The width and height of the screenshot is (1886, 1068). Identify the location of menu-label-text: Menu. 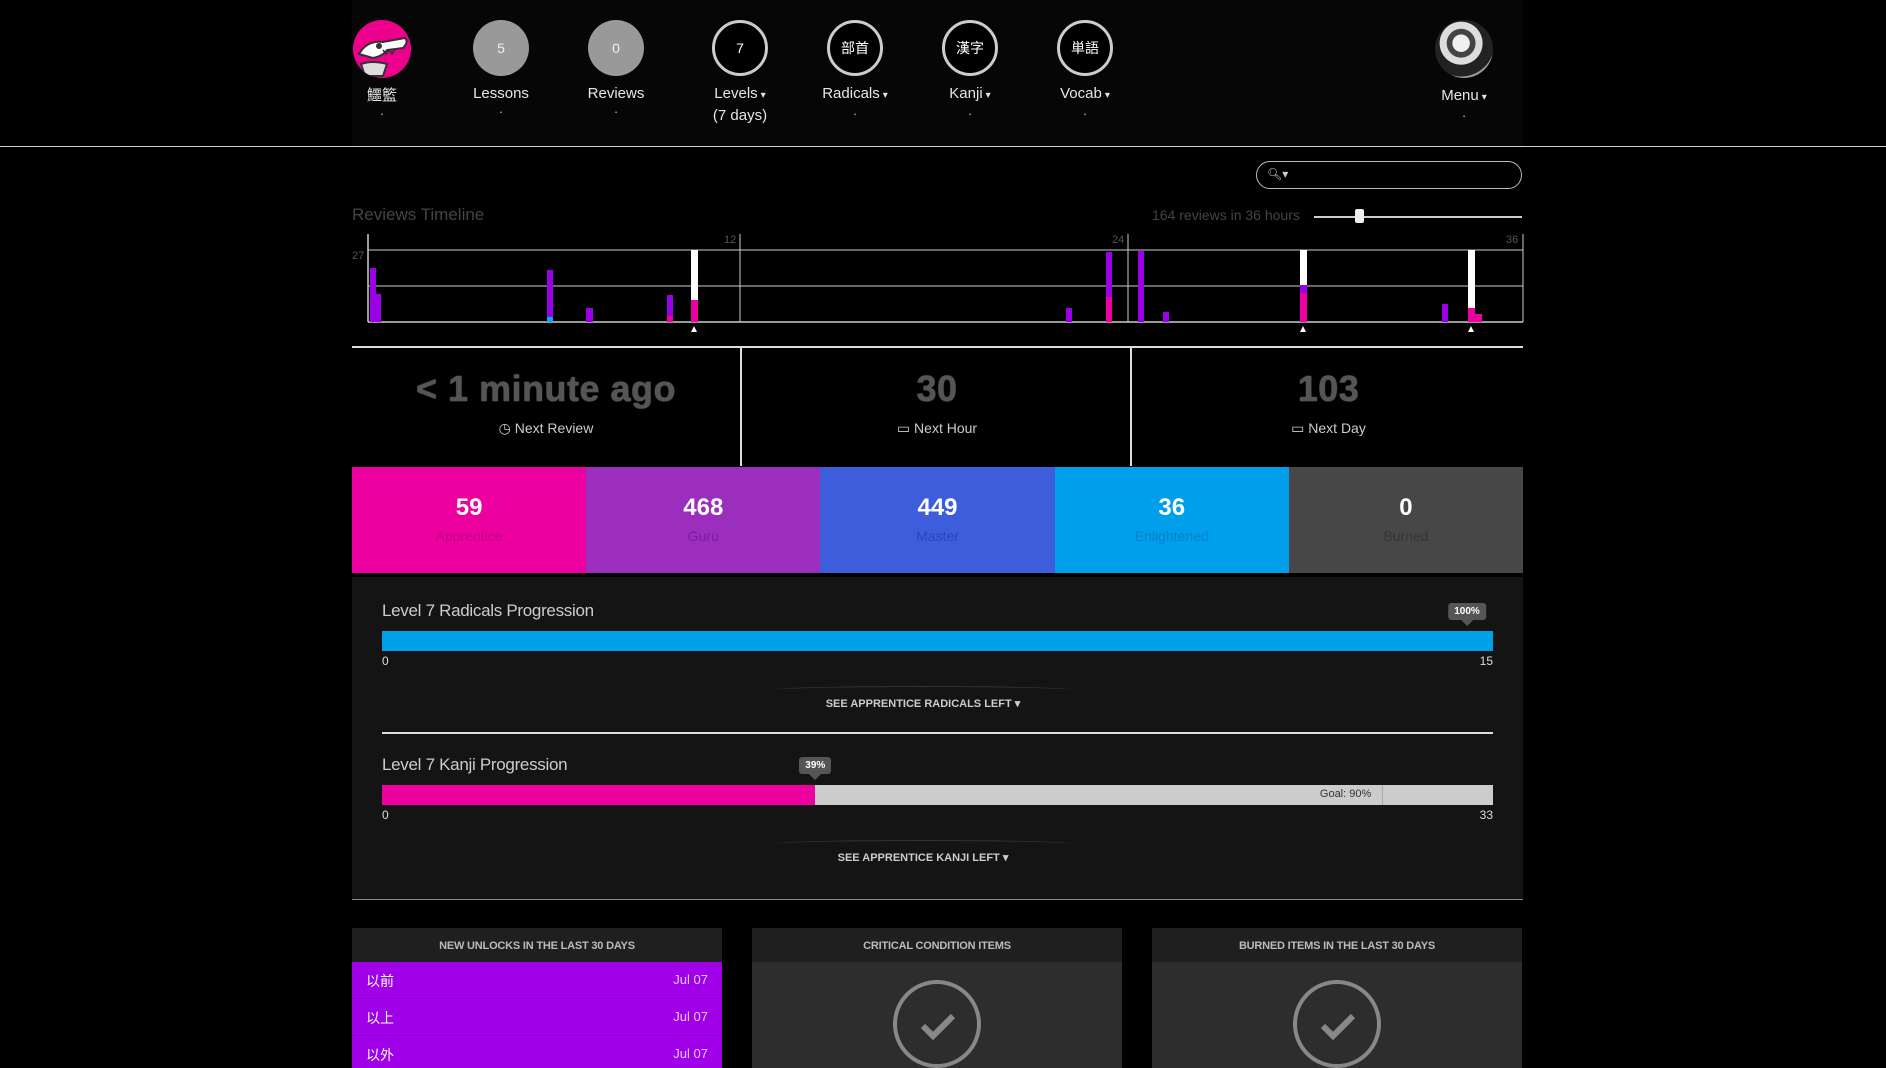
(1460, 95).